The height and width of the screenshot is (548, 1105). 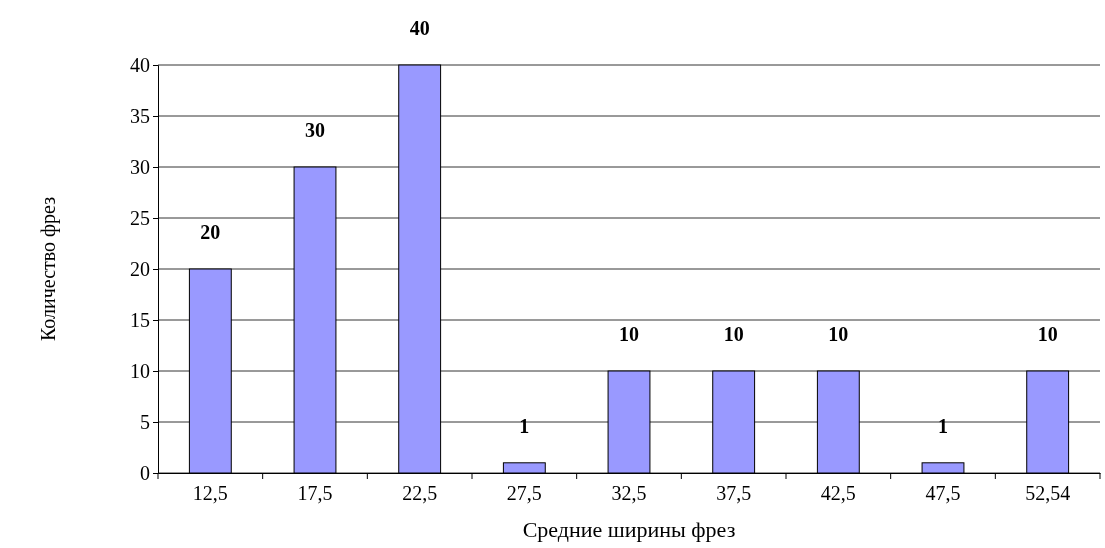 I want to click on x-tick-label: 27,5, so click(x=524, y=493).